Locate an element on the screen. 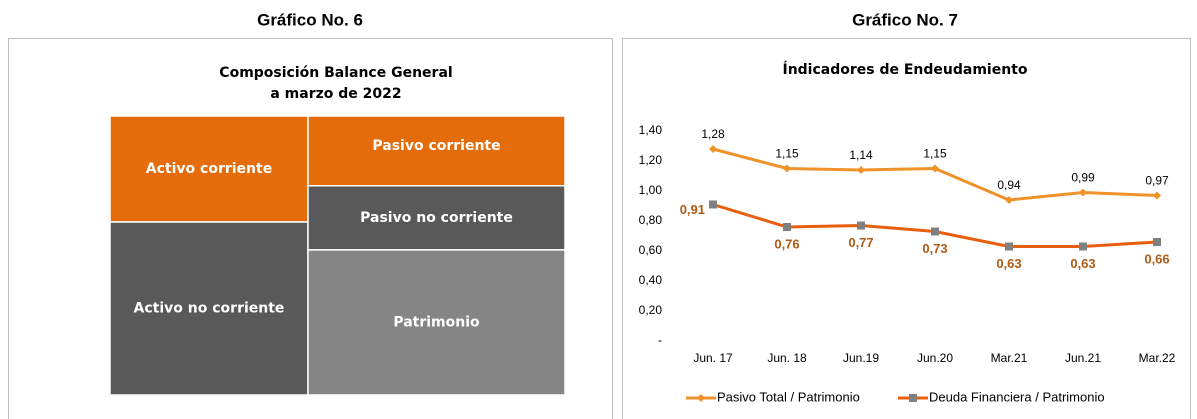  data-label: 0,66 is located at coordinates (1156, 258).